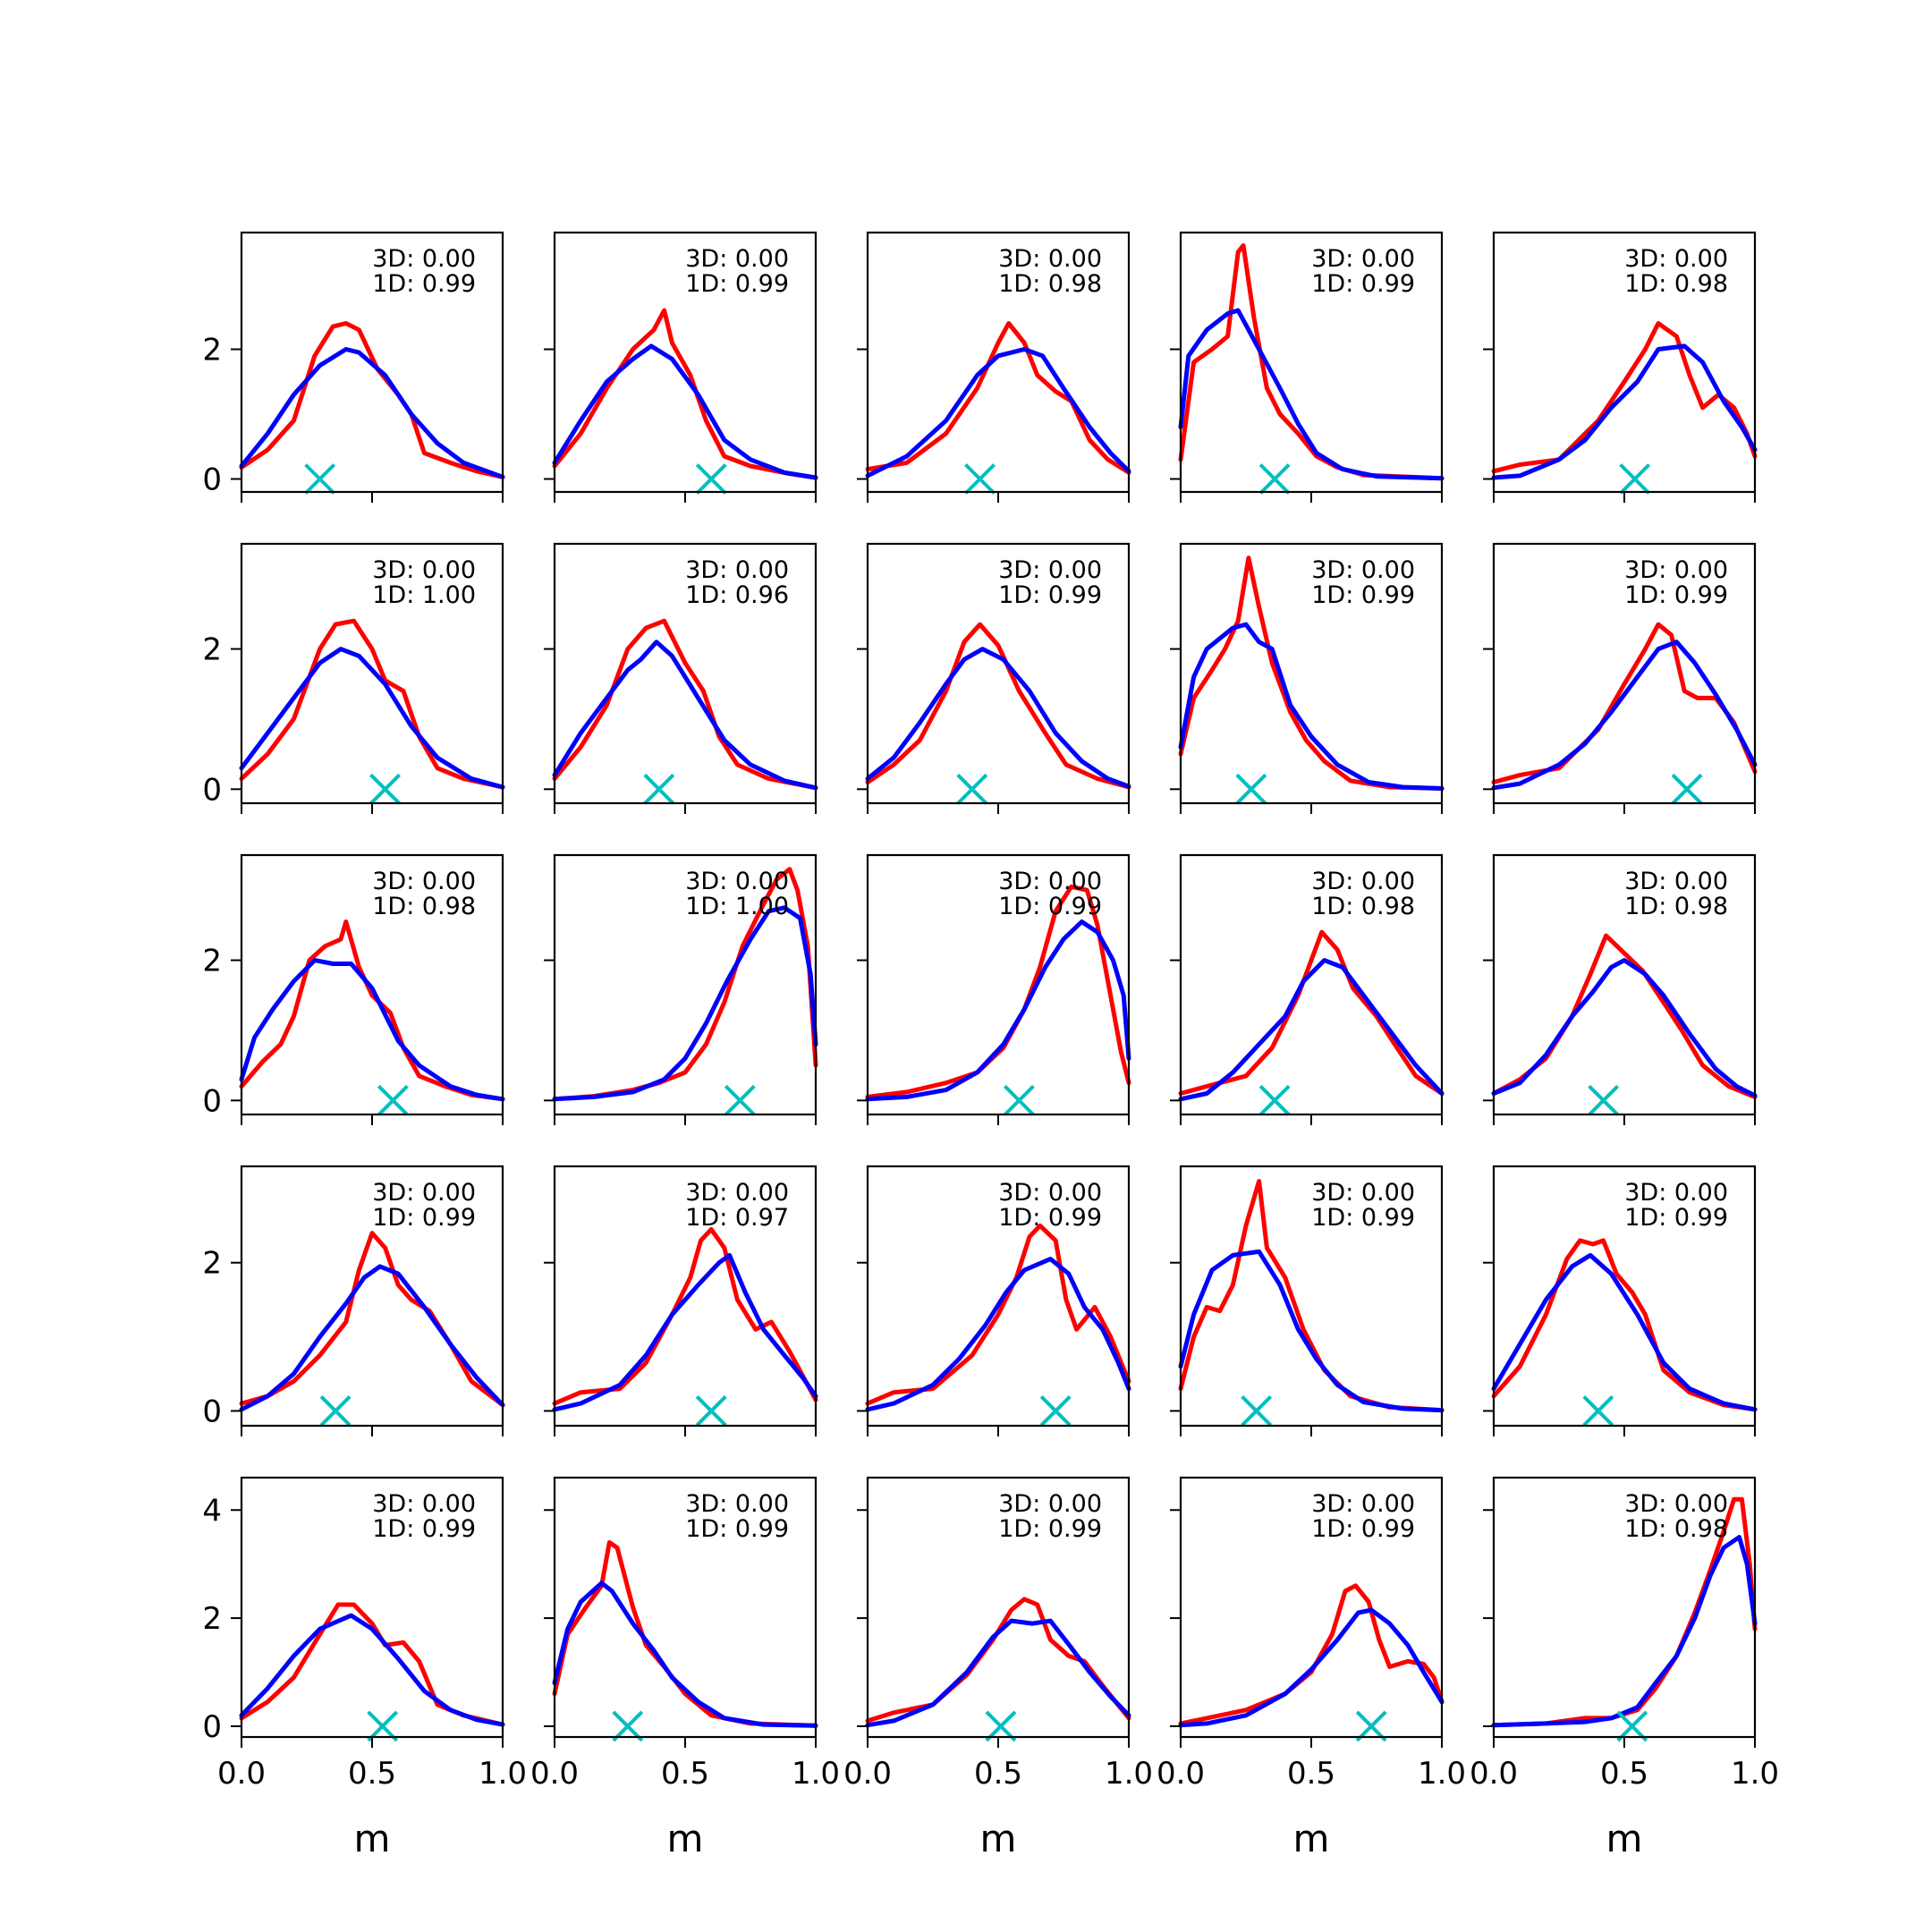  What do you see at coordinates (737, 1218) in the screenshot?
I see `annotation-1d: 1D: 0.97` at bounding box center [737, 1218].